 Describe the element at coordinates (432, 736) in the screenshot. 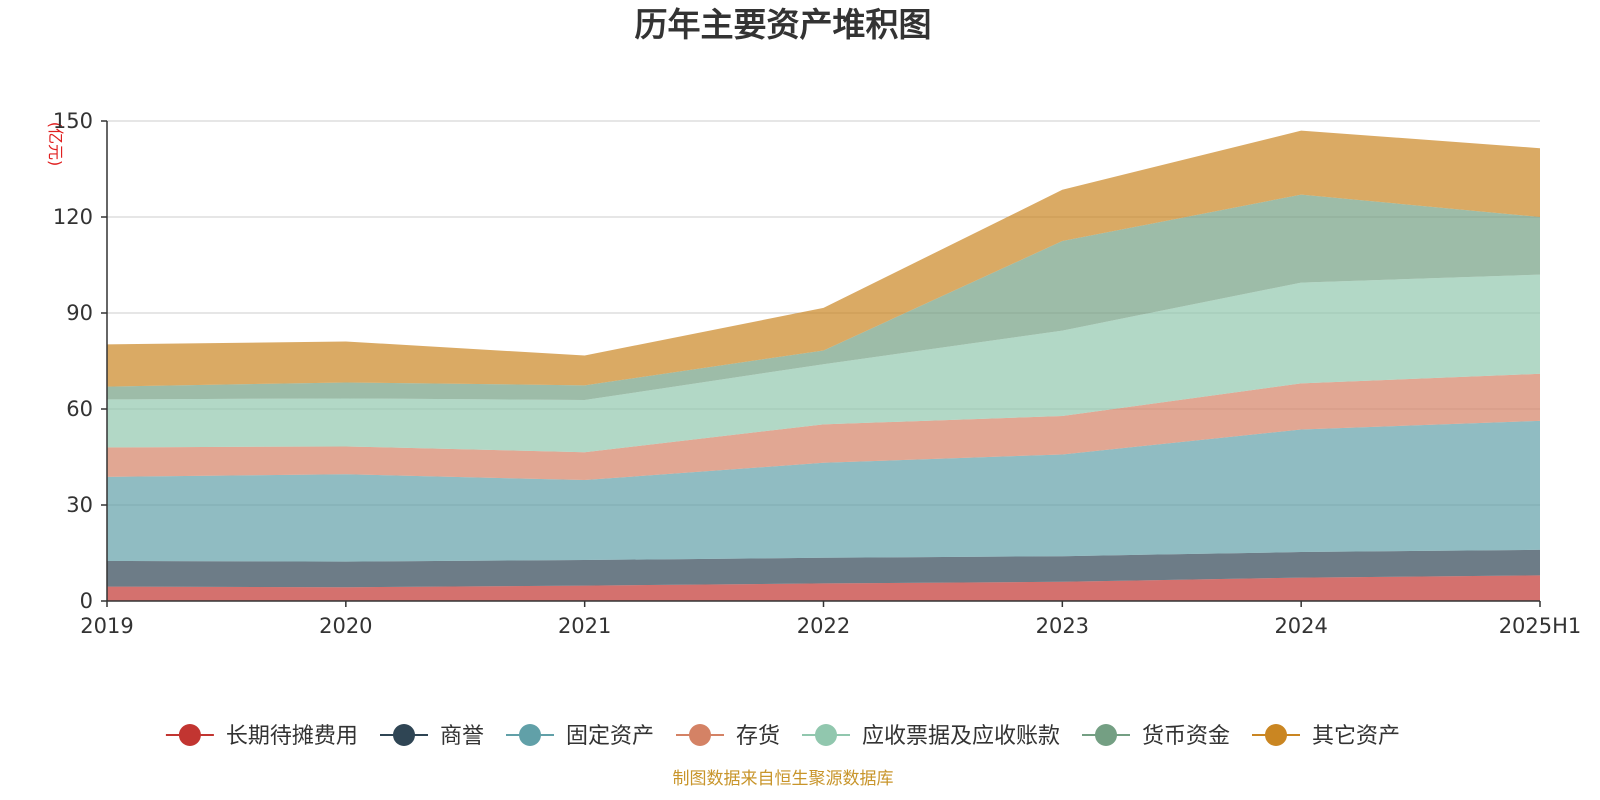

I see `legend-item-2: 商誉` at that location.